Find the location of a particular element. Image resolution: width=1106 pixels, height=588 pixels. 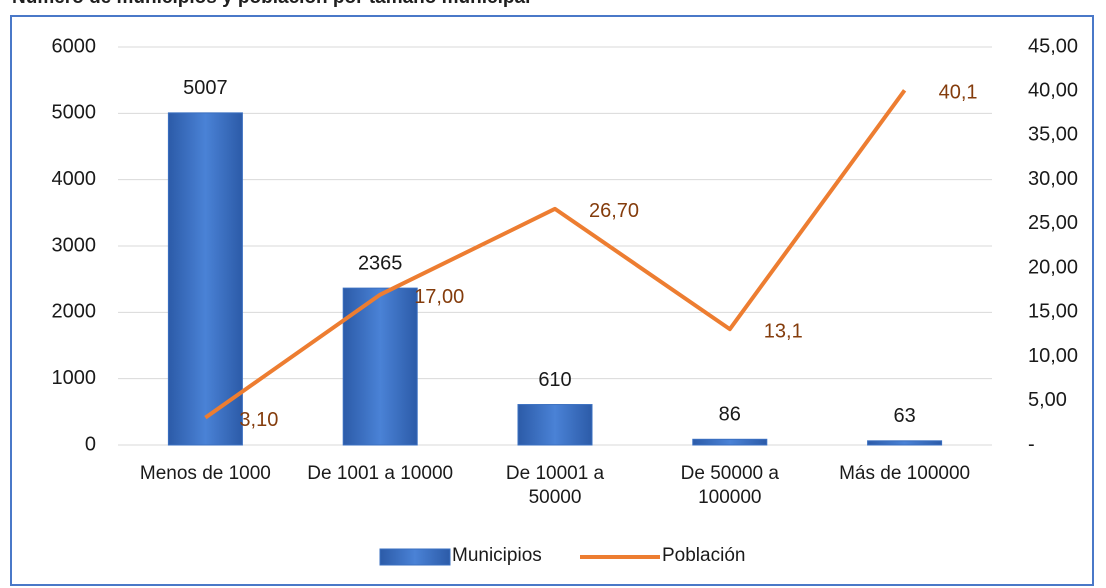

y2-tick-label: 25,00 is located at coordinates (1053, 223).